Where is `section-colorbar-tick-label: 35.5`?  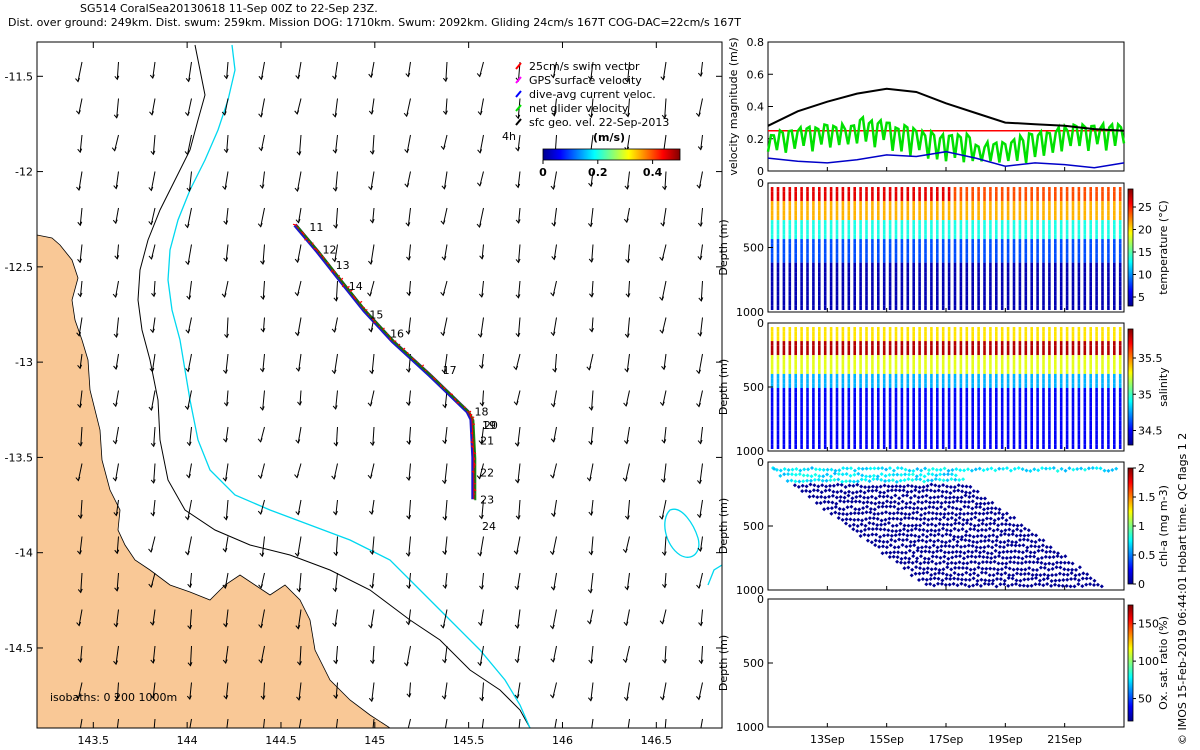
section-colorbar-tick-label: 35.5 is located at coordinates (1150, 358).